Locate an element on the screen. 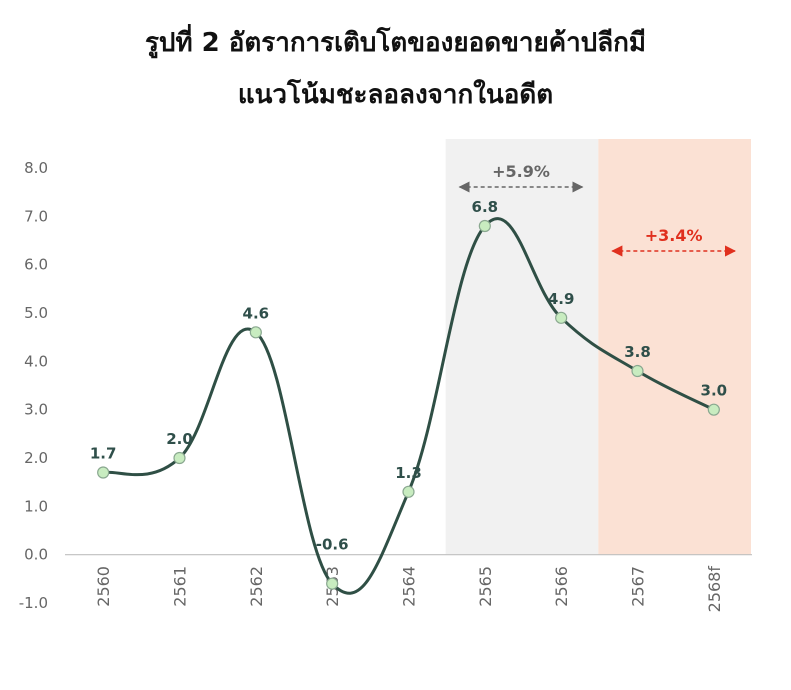 The width and height of the screenshot is (791, 690). data-label-2560: 1.7 is located at coordinates (103, 454).